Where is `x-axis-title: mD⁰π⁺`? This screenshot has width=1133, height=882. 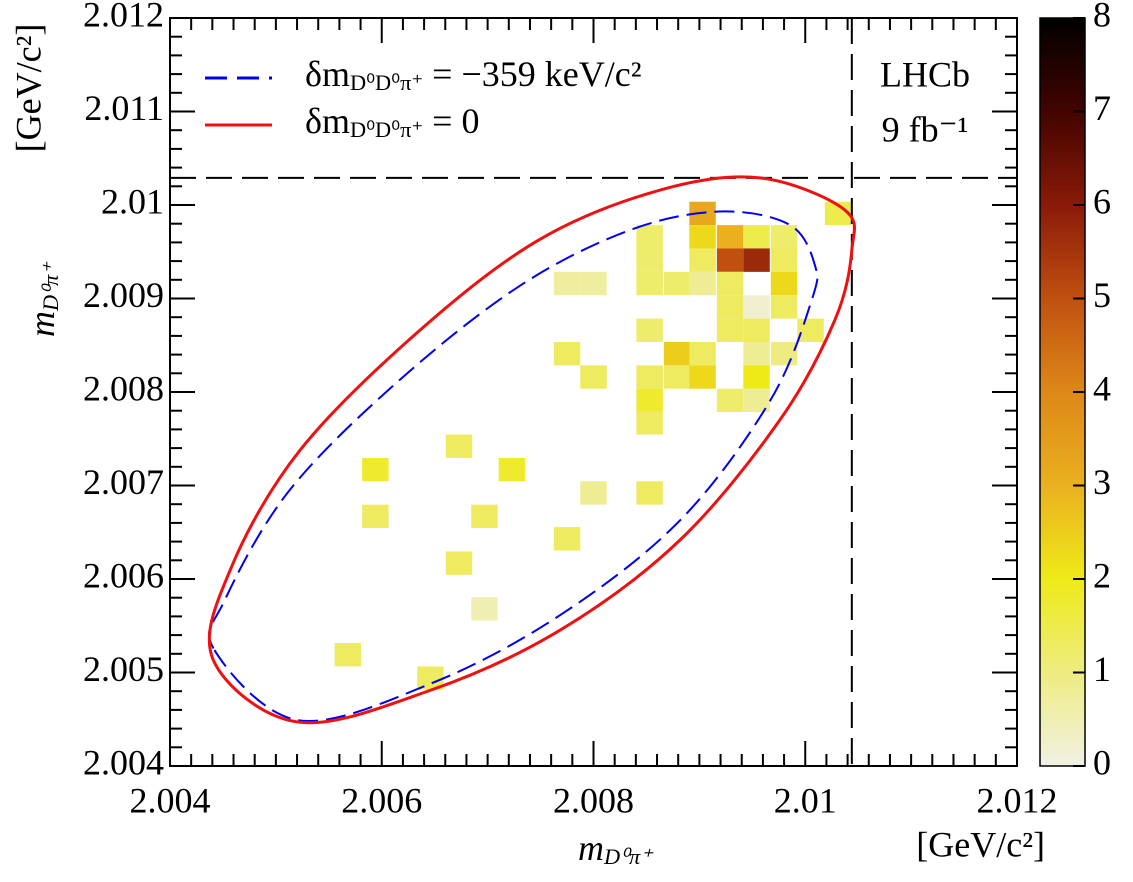 x-axis-title: mD⁰π⁺ is located at coordinates (616, 848).